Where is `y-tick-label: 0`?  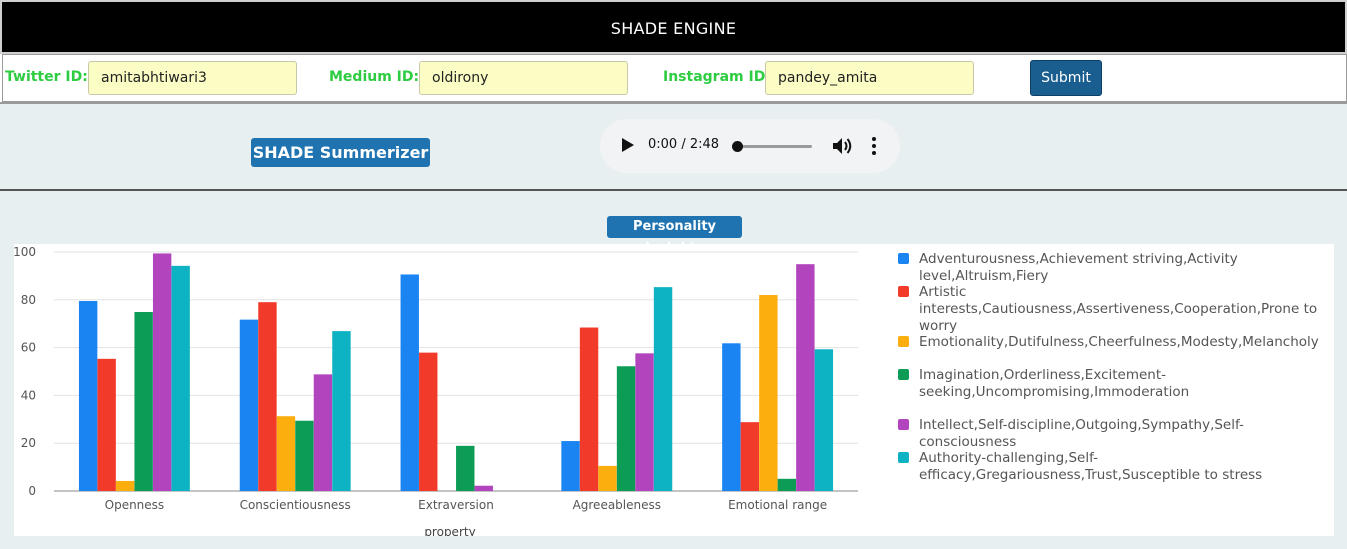
y-tick-label: 0 is located at coordinates (32, 491).